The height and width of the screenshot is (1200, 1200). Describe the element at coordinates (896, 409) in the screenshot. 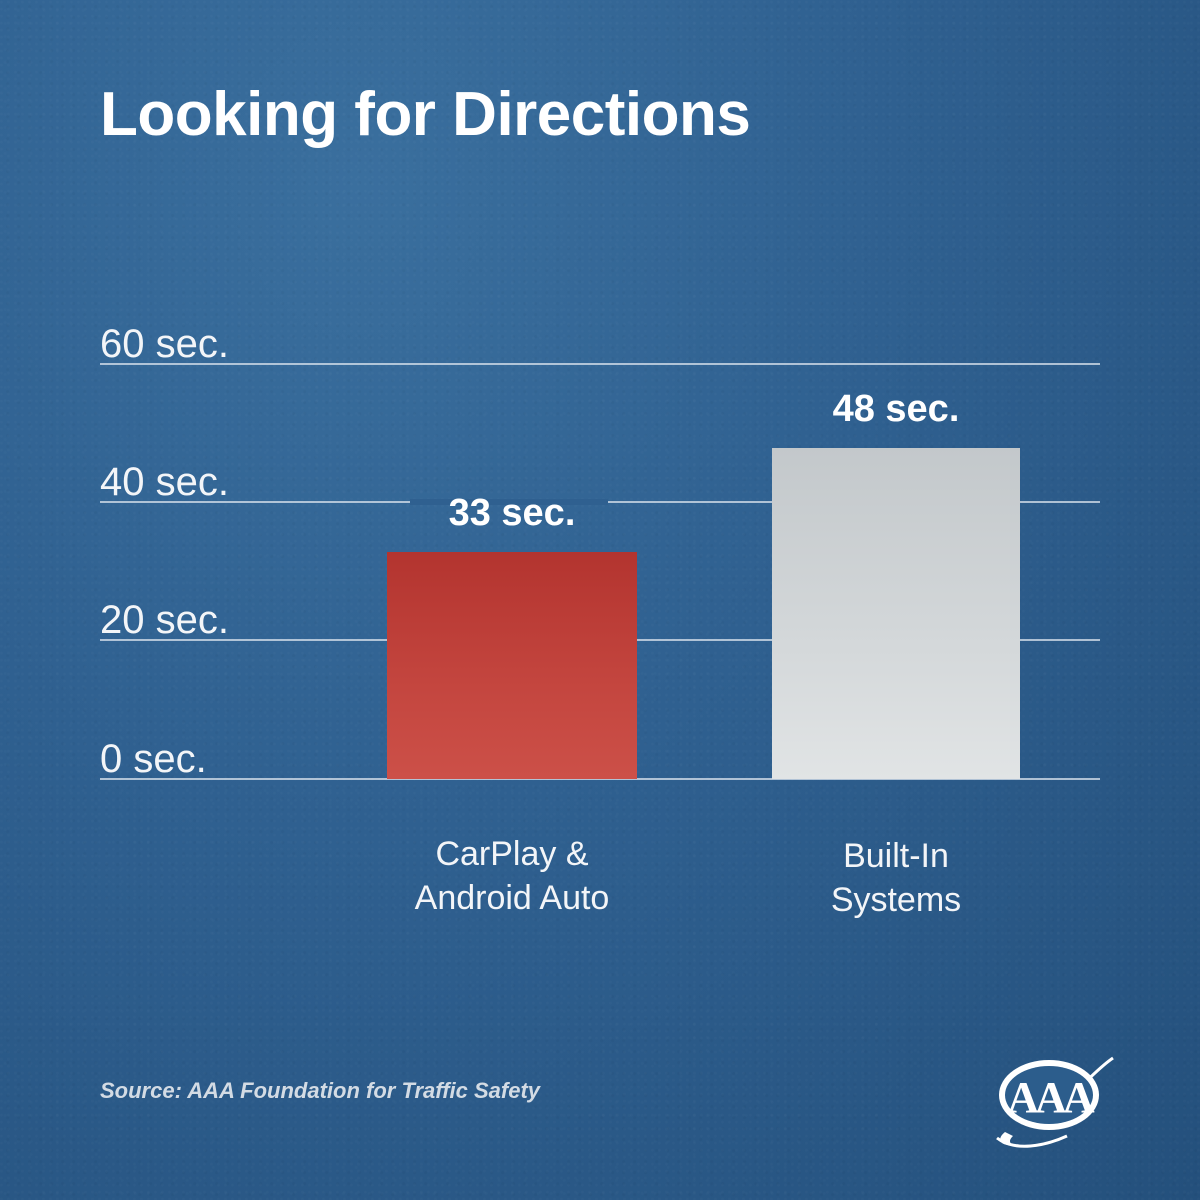

I see `value-label-built-in: 48 sec.` at that location.